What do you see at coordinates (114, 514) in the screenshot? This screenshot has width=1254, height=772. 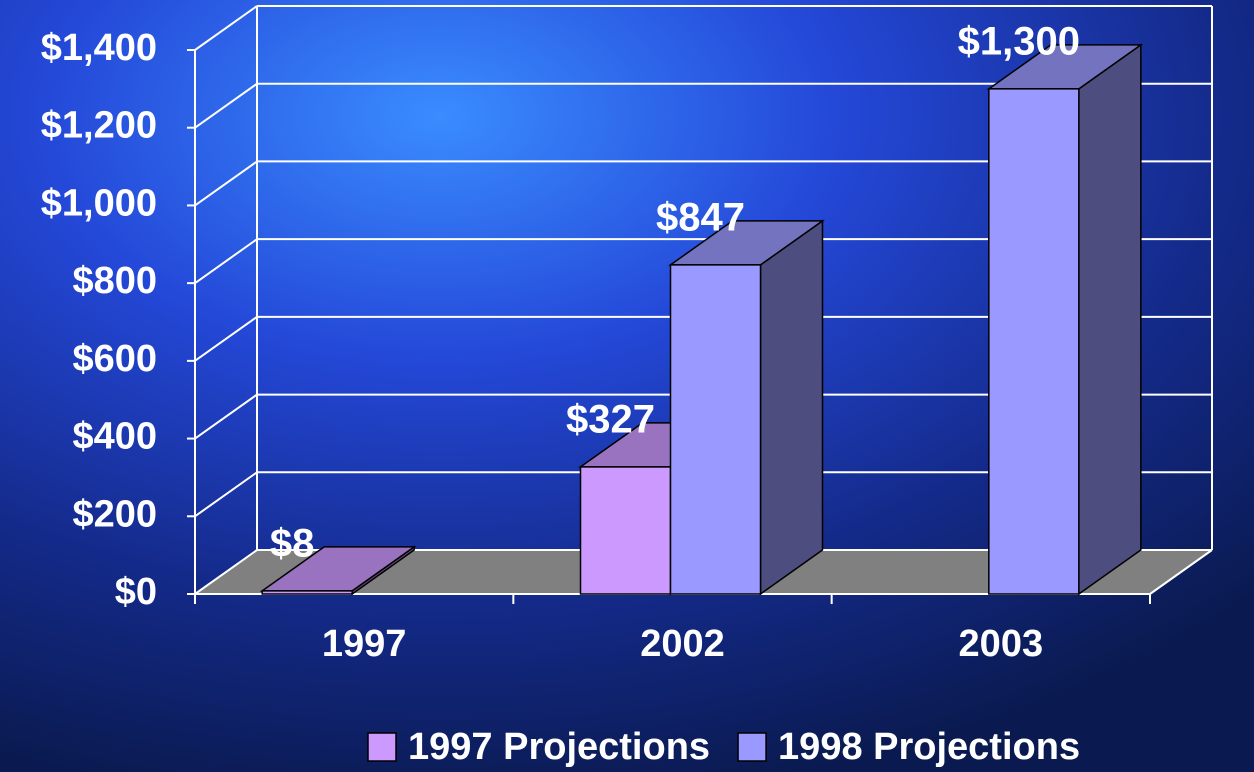 I see `y-tick-label: $200` at bounding box center [114, 514].